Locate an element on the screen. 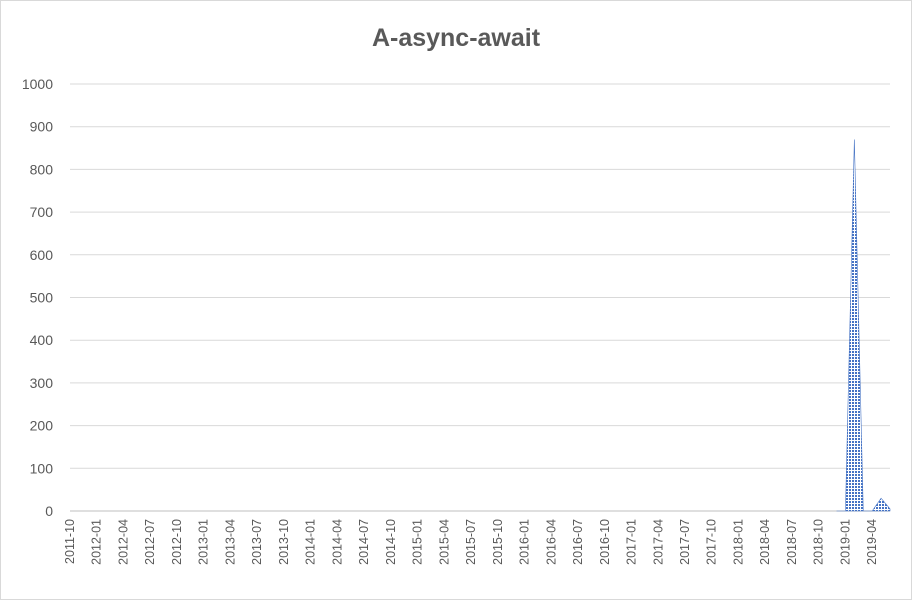 The image size is (912, 600). series-area is located at coordinates (863, 325).